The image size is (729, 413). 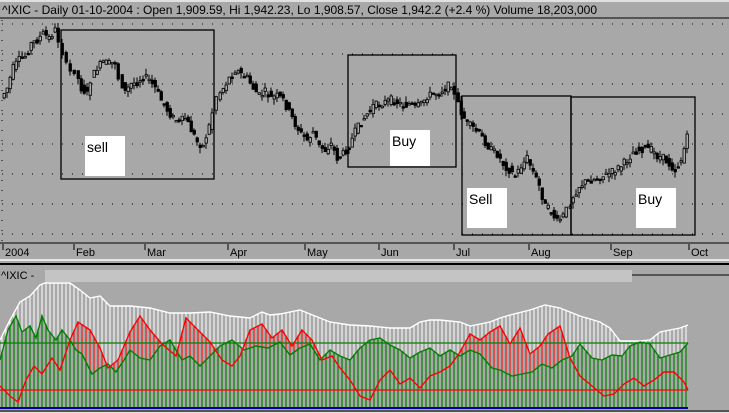 What do you see at coordinates (541, 253) in the screenshot?
I see `x-axis-label: Aug` at bounding box center [541, 253].